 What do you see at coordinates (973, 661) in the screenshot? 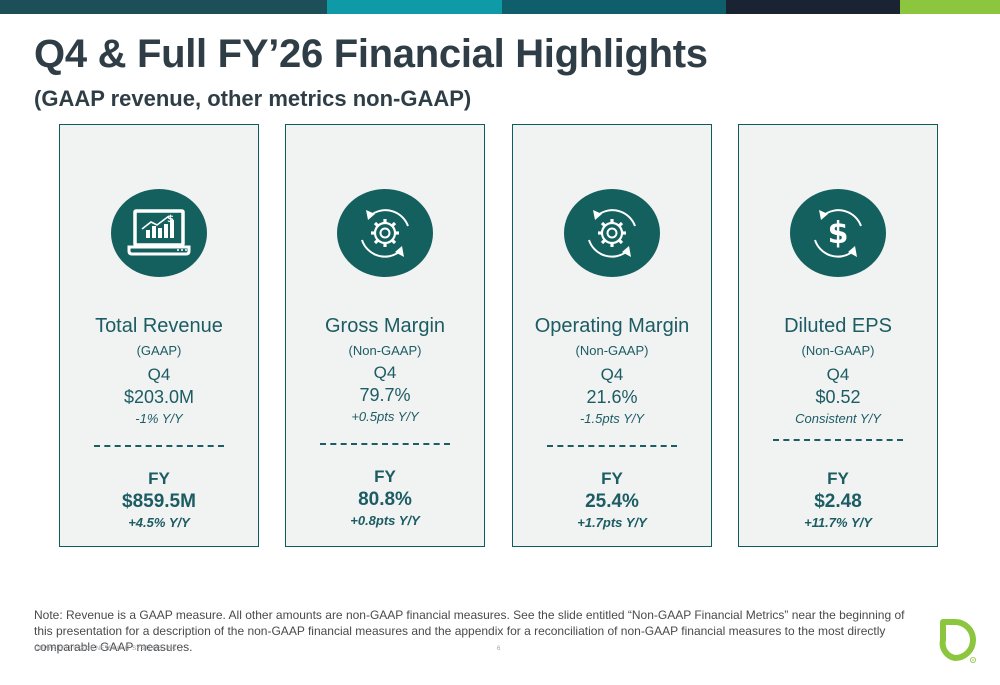
I see `svg-text: R` at bounding box center [973, 661].